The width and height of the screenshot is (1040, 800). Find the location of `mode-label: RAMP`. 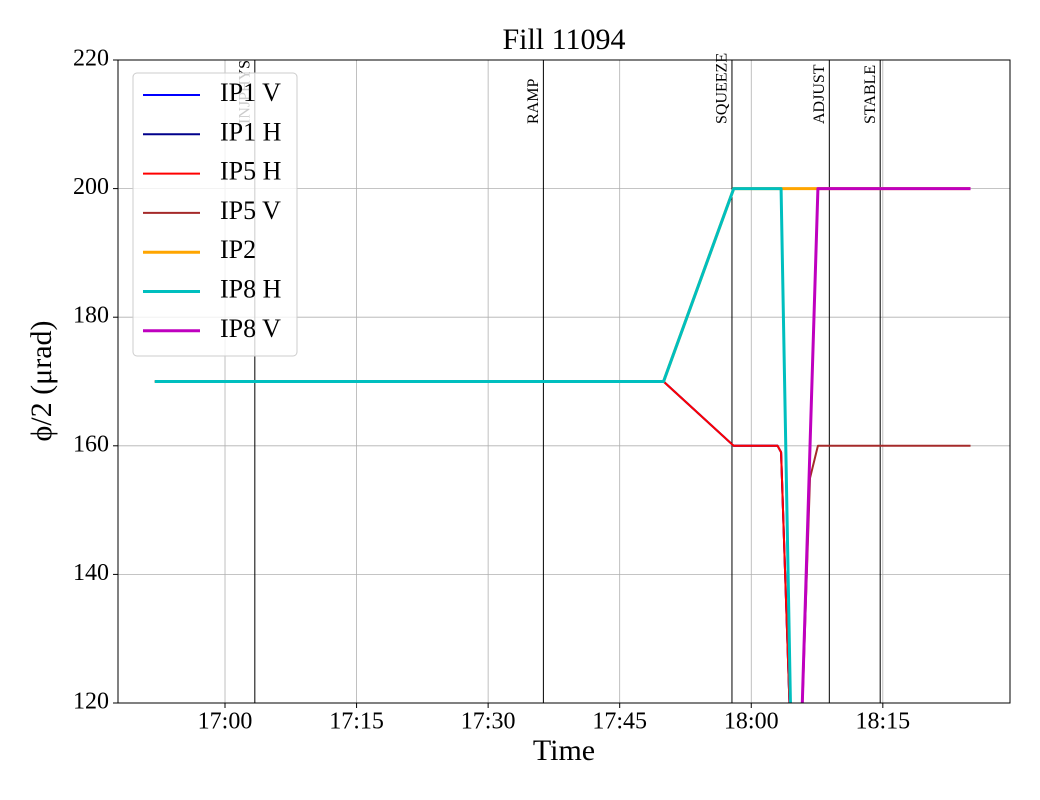

mode-label: RAMP is located at coordinates (533, 101).